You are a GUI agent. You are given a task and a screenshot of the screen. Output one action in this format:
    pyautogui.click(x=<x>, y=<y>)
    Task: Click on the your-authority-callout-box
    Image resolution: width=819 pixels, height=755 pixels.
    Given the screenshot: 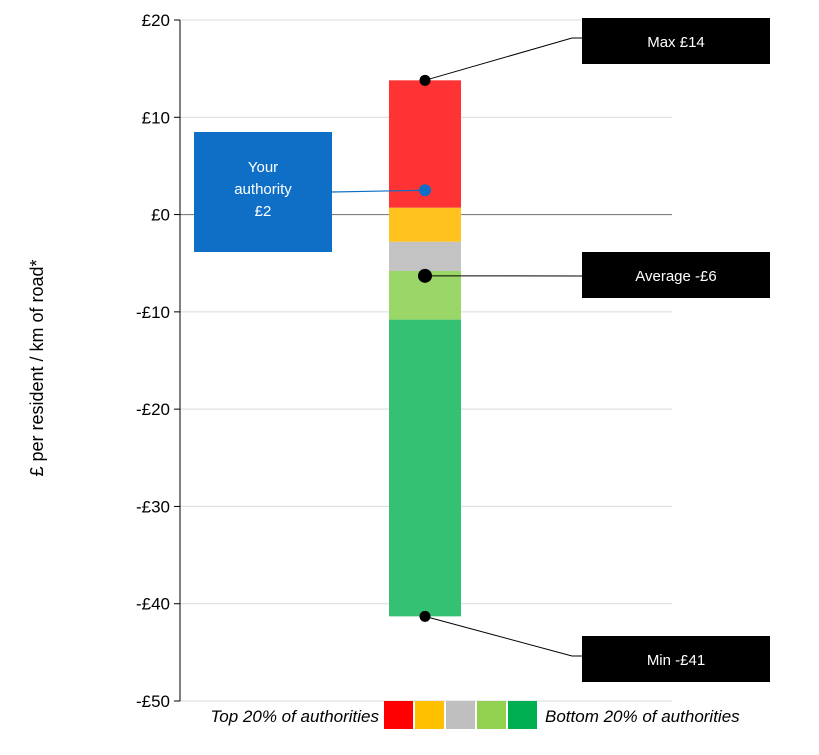 What is the action you would take?
    pyautogui.click(x=263, y=192)
    